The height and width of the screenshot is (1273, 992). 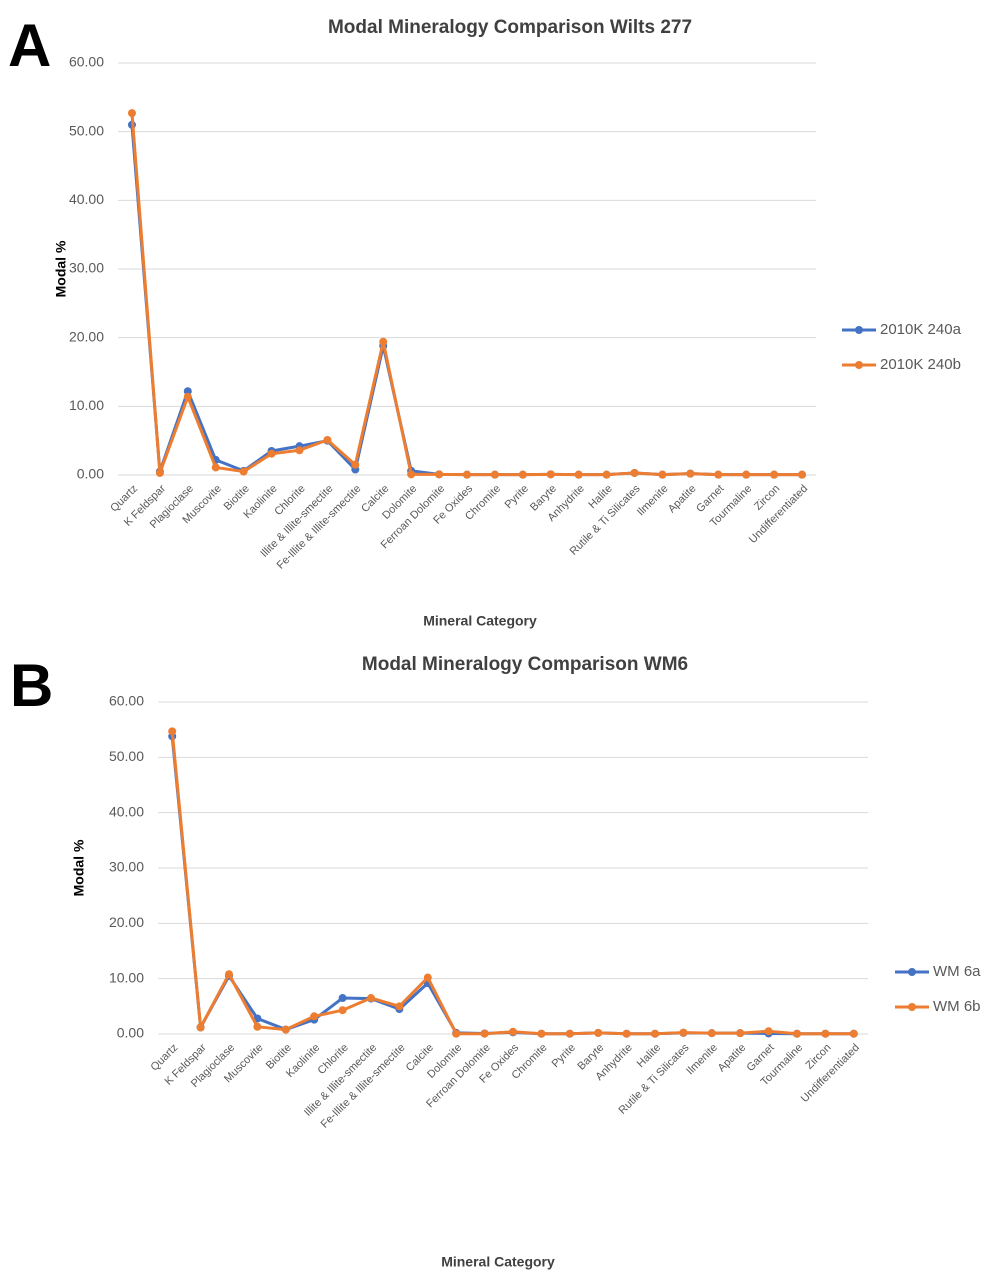 What do you see at coordinates (525, 664) in the screenshot?
I see `chart-title: Modal Mineralogy Comparison WM6` at bounding box center [525, 664].